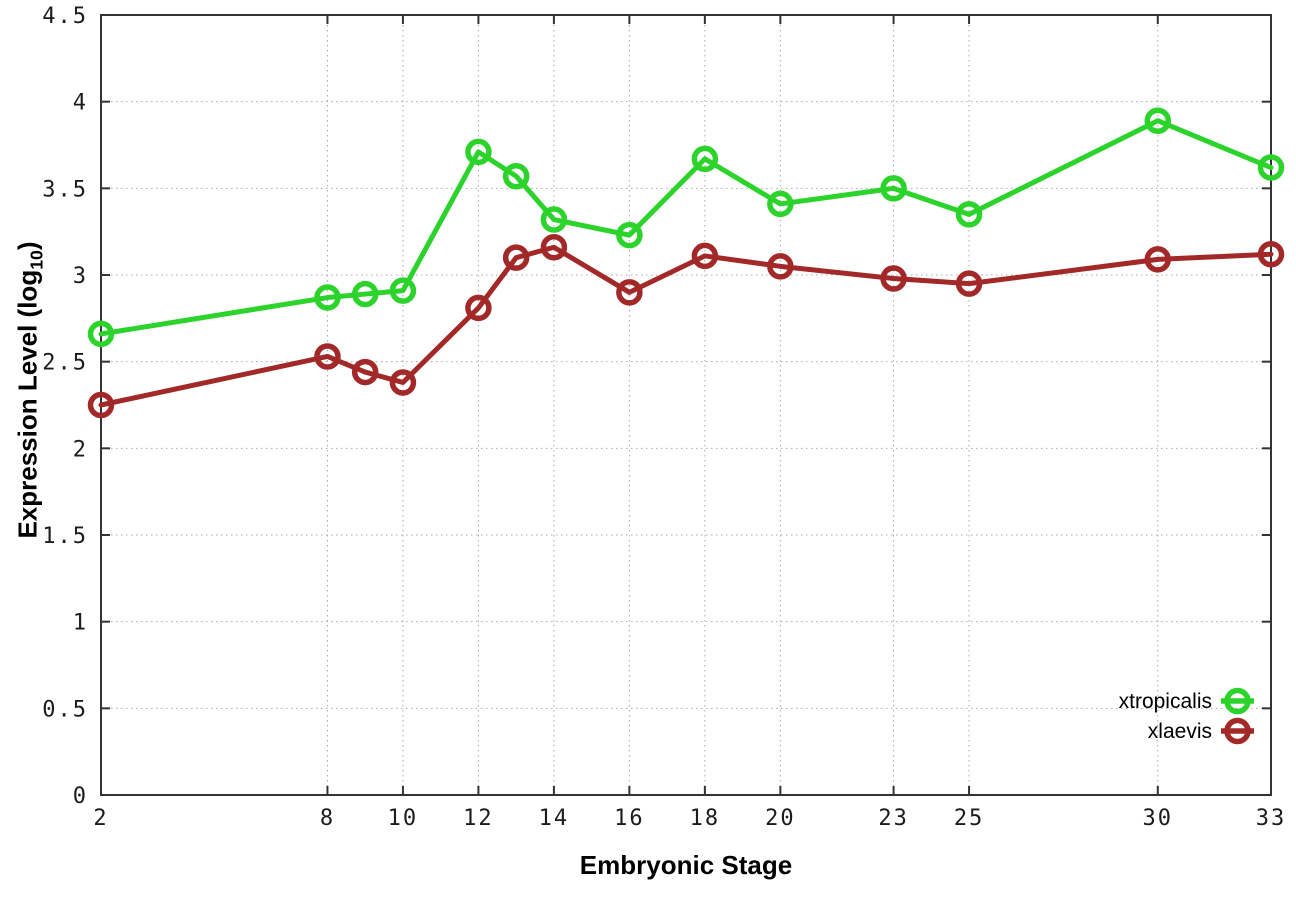 This screenshot has width=1296, height=907. I want to click on y-tick-label: 0.5, so click(65, 709).